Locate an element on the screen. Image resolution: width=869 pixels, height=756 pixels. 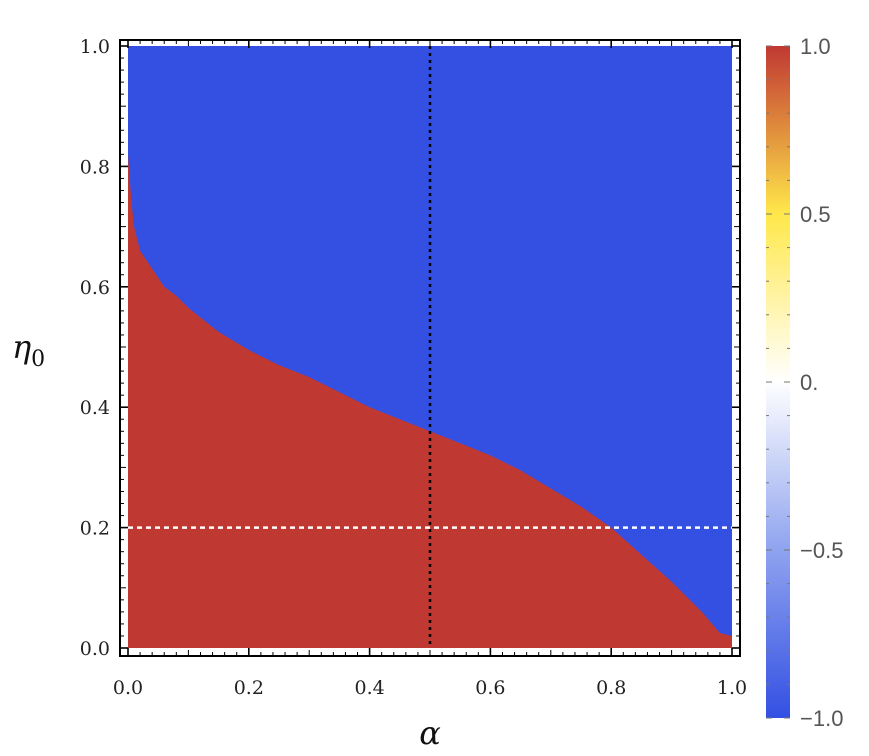
x-tick-label: 0.8 is located at coordinates (611, 688).